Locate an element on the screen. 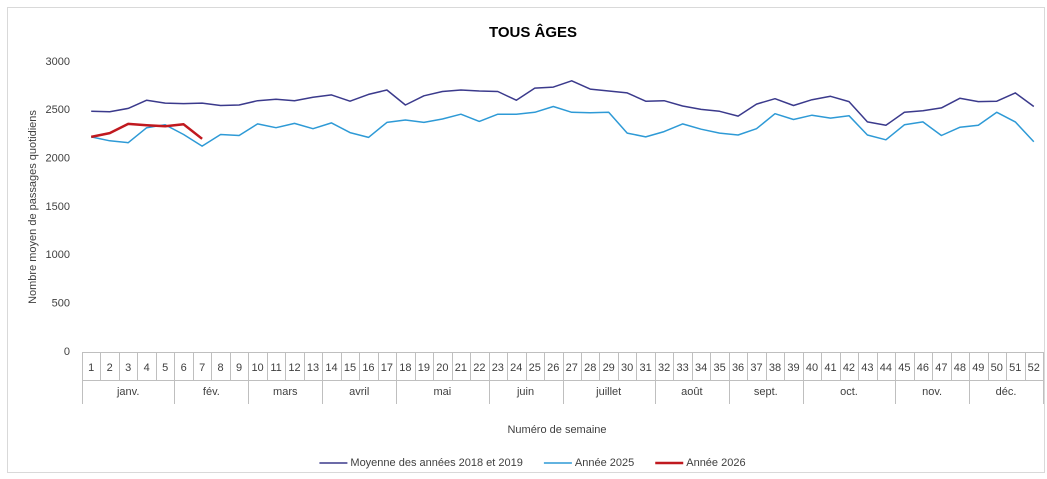 The width and height of the screenshot is (1047, 479). x-group-label: août is located at coordinates (691, 392).